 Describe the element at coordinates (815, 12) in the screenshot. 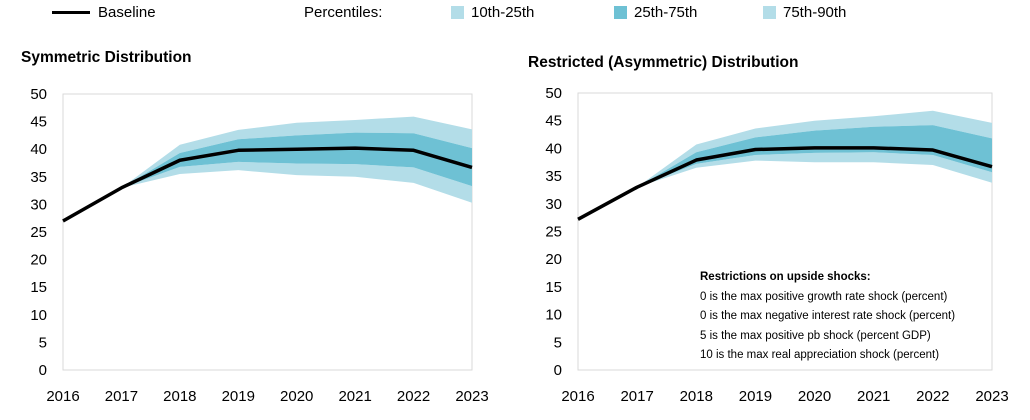

I see `legend-label-75-90: 75th-90th` at that location.